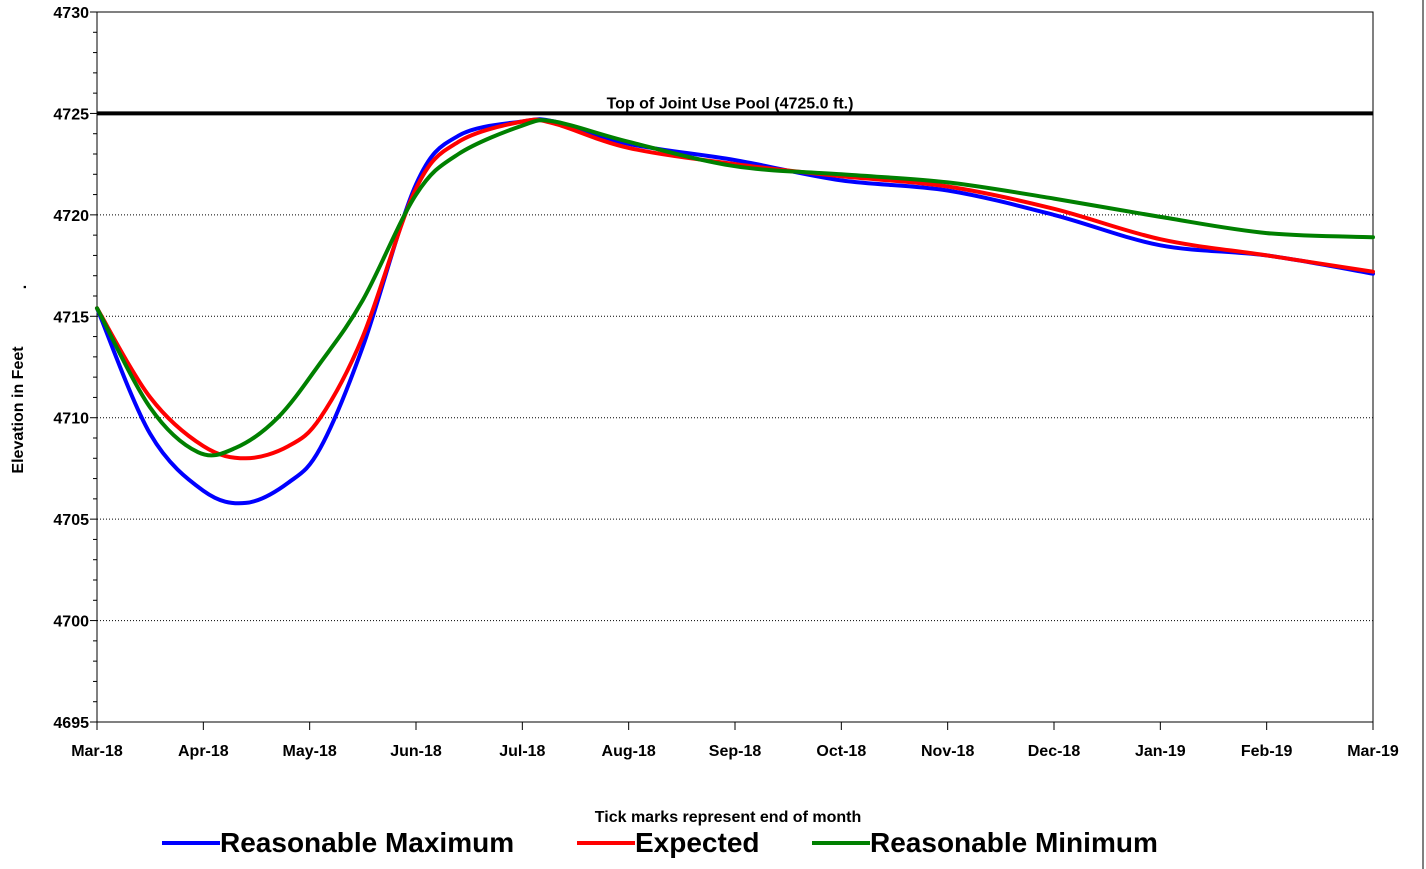 The image size is (1426, 869). I want to click on reference-line-group: Top of Joint Use Pool (4725.0 ft.), so click(735, 105).